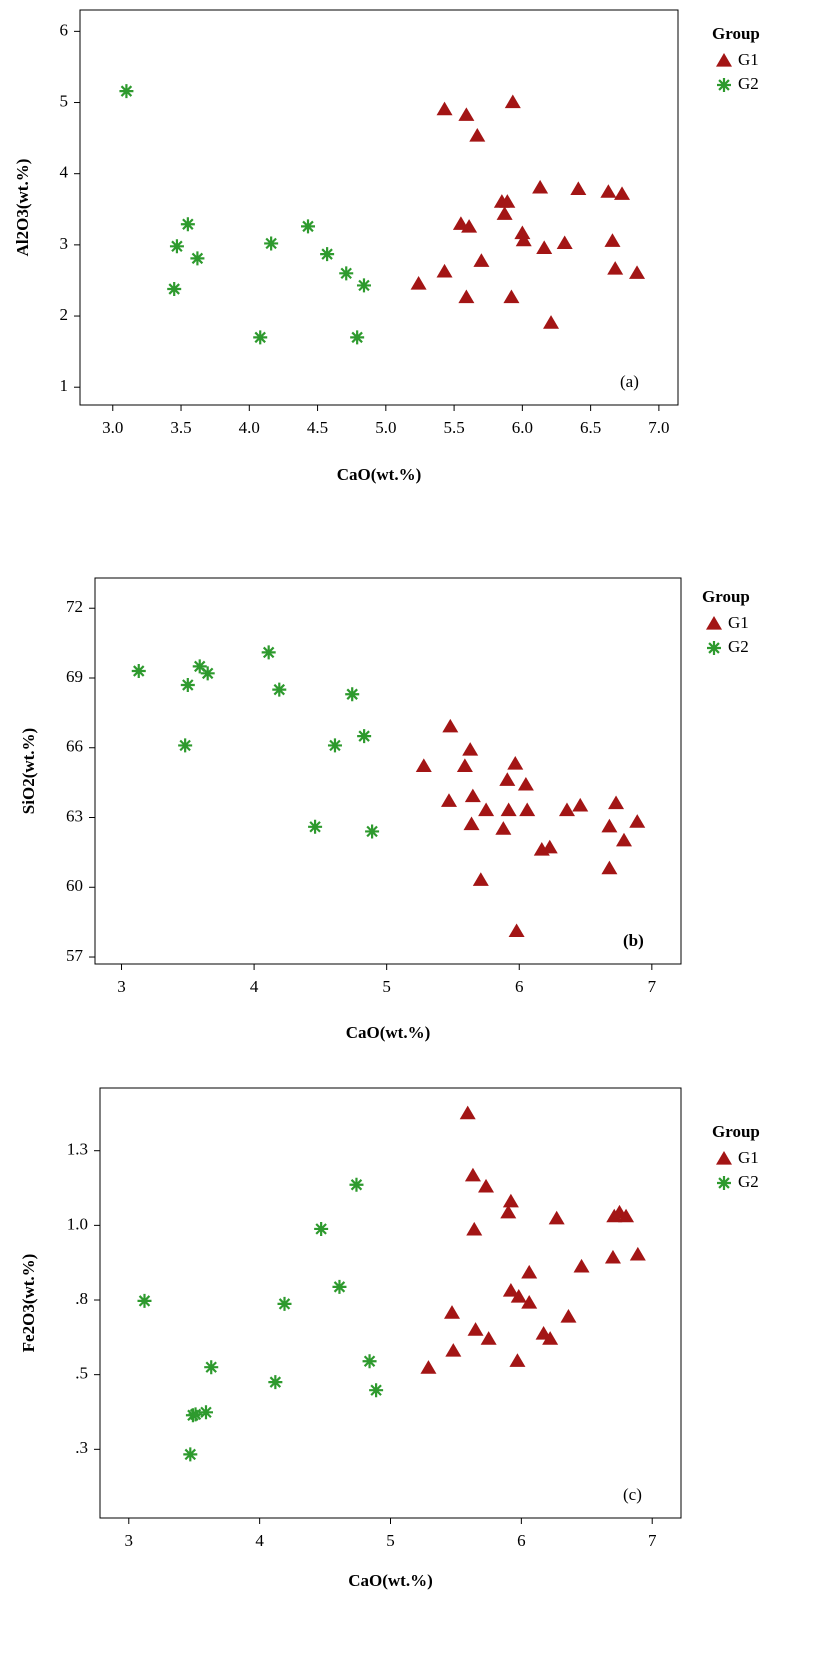 The width and height of the screenshot is (824, 1670). What do you see at coordinates (64, 314) in the screenshot?
I see `y-tick-label: 2` at bounding box center [64, 314].